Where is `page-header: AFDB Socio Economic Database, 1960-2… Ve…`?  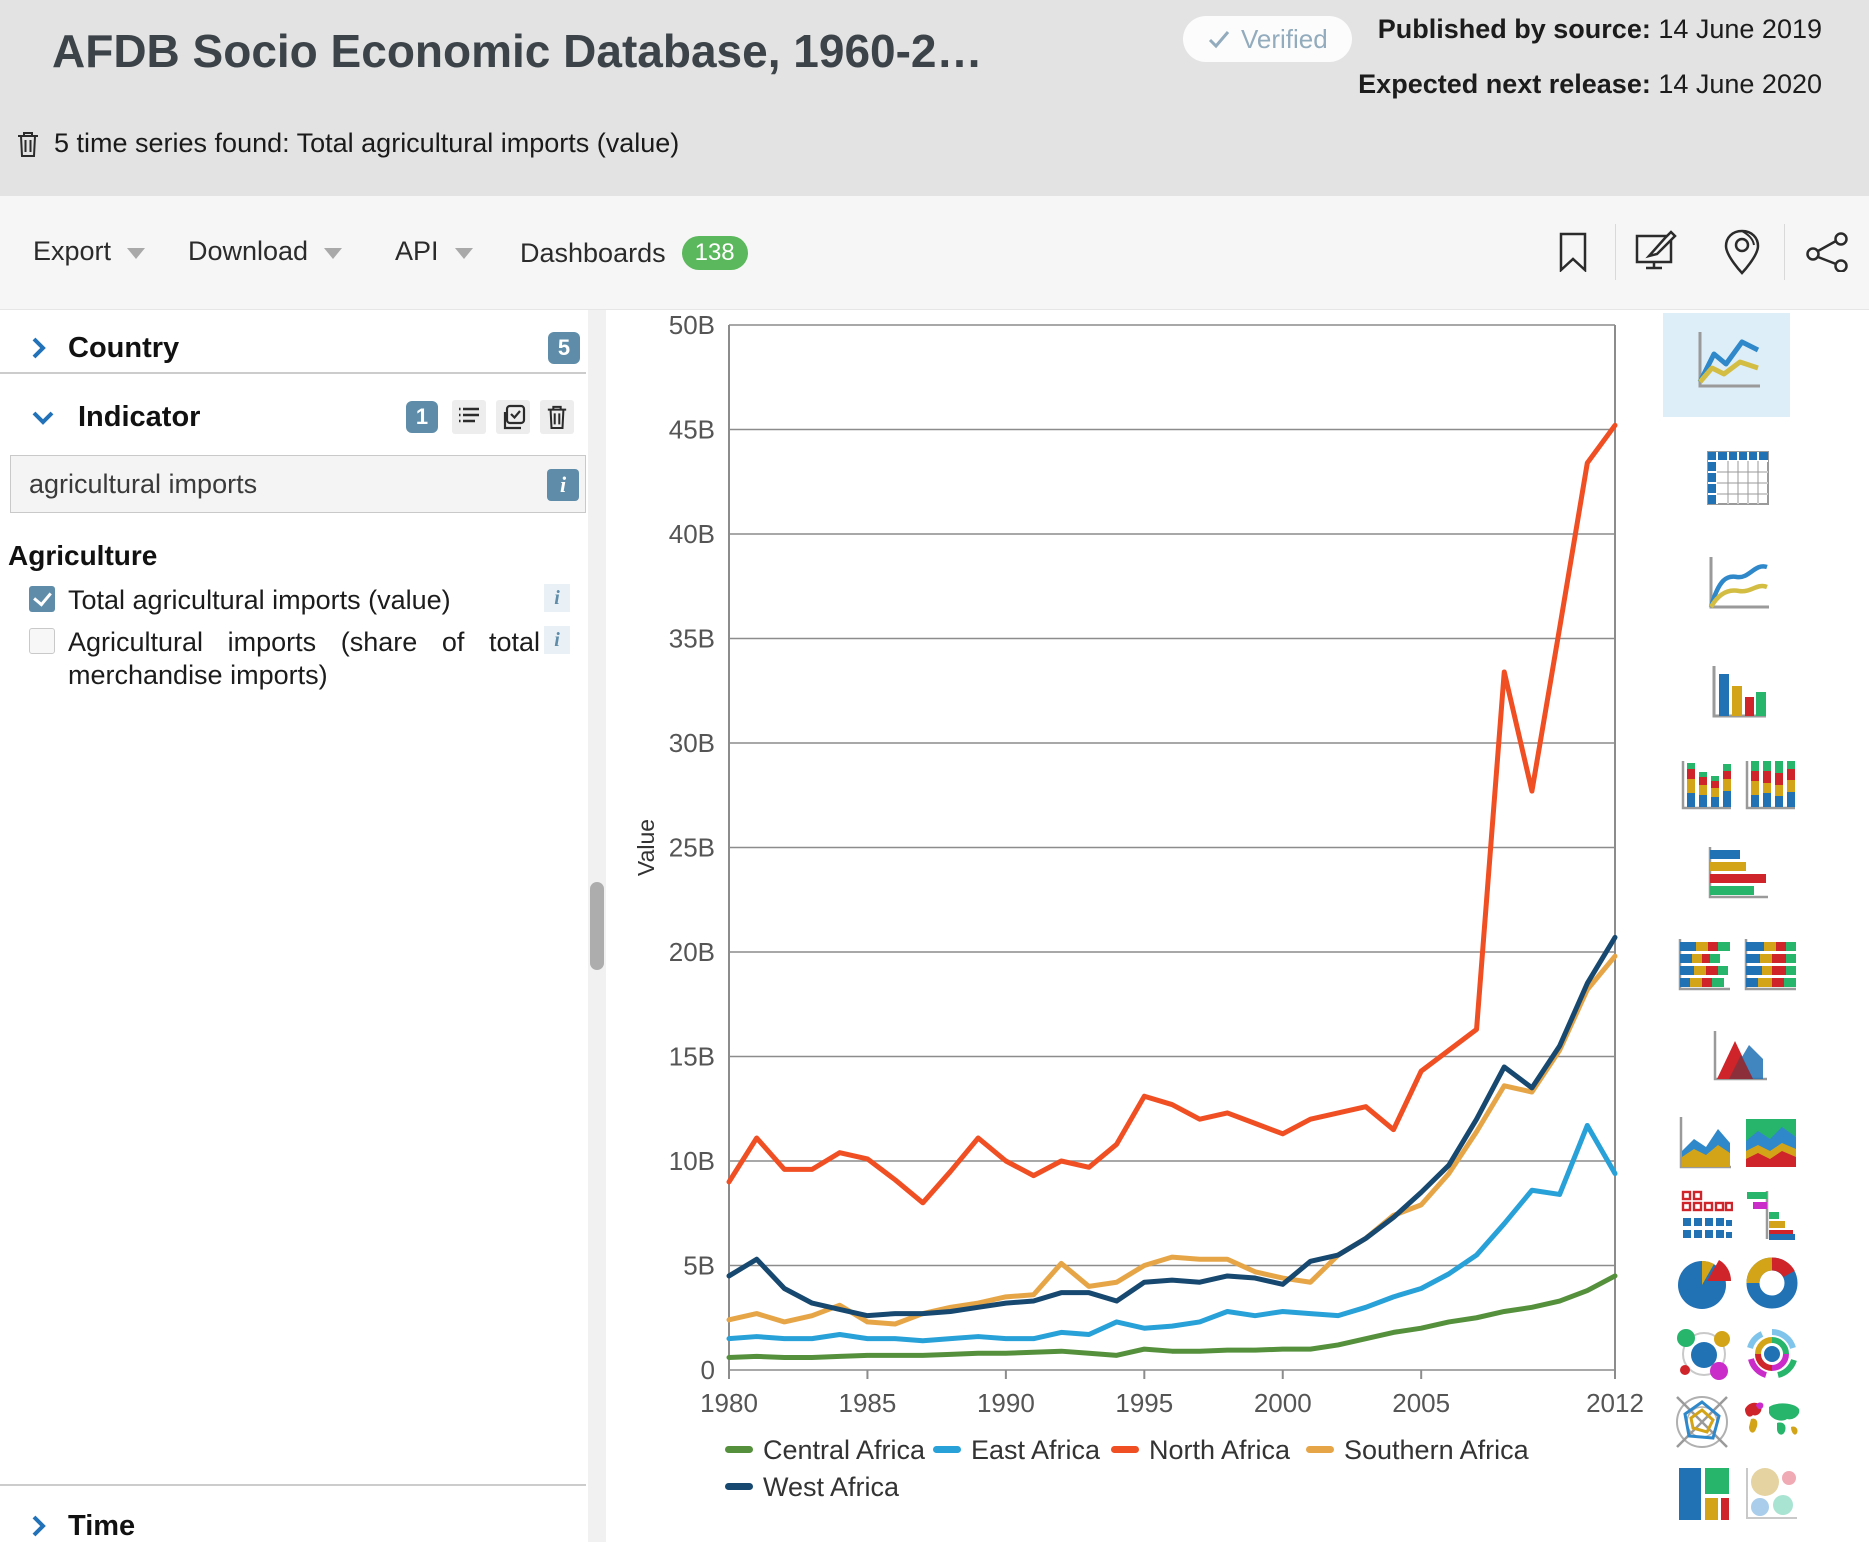
page-header: AFDB Socio Economic Database, 1960-2… Ve… is located at coordinates (934, 98).